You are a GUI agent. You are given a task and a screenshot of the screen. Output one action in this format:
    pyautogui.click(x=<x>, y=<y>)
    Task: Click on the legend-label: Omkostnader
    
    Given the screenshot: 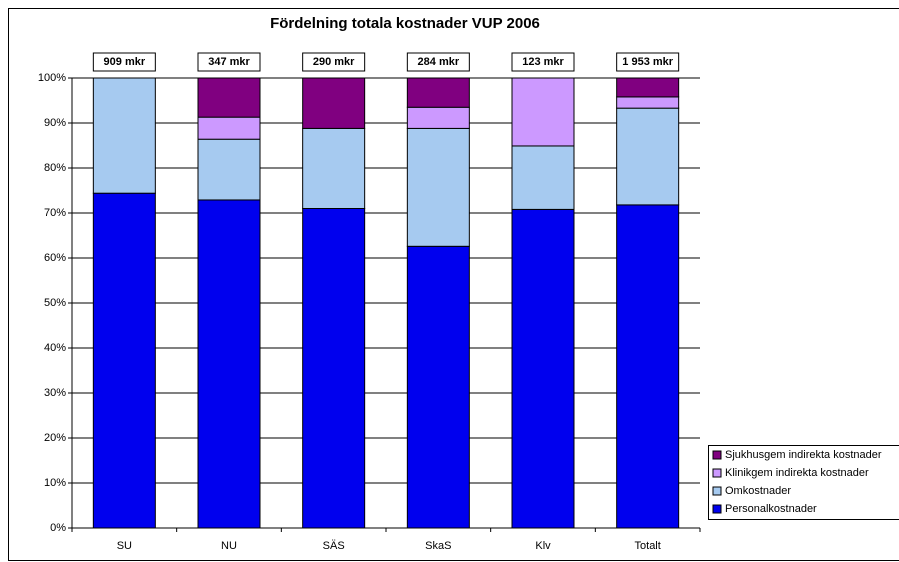 What is the action you would take?
    pyautogui.click(x=758, y=491)
    